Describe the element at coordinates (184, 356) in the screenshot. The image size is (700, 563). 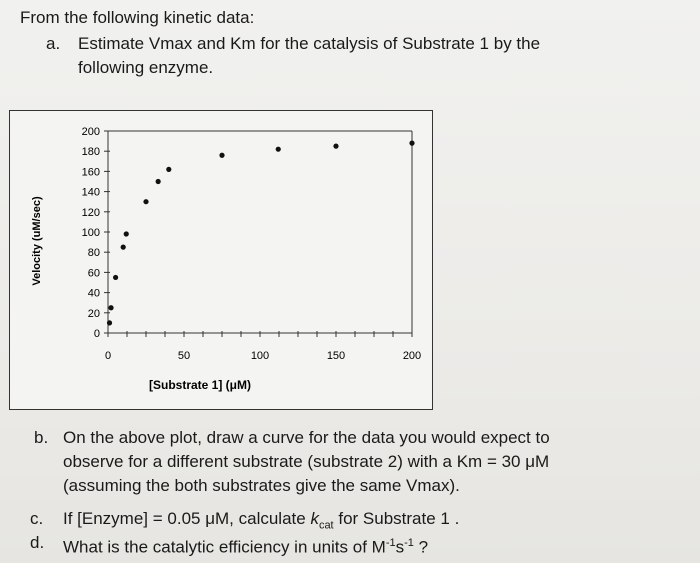
I see `x-tick-label: 50` at that location.